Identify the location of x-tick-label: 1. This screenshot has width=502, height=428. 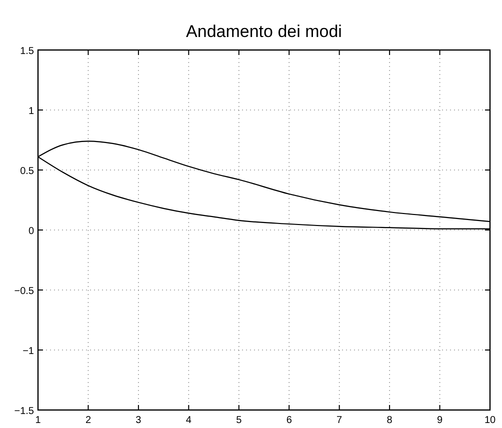
(38, 420).